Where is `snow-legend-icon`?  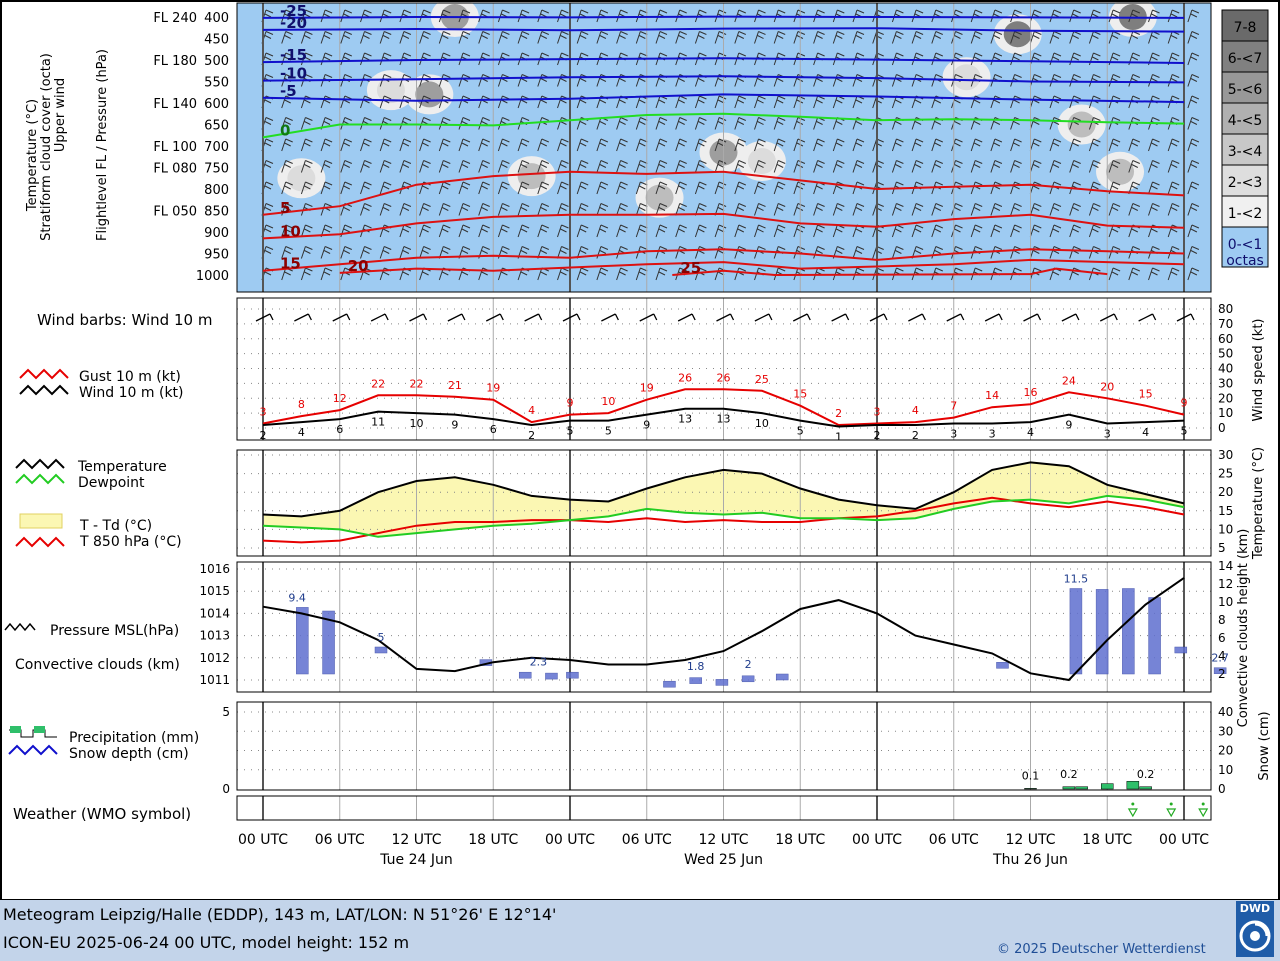
snow-legend-icon is located at coordinates (33, 750).